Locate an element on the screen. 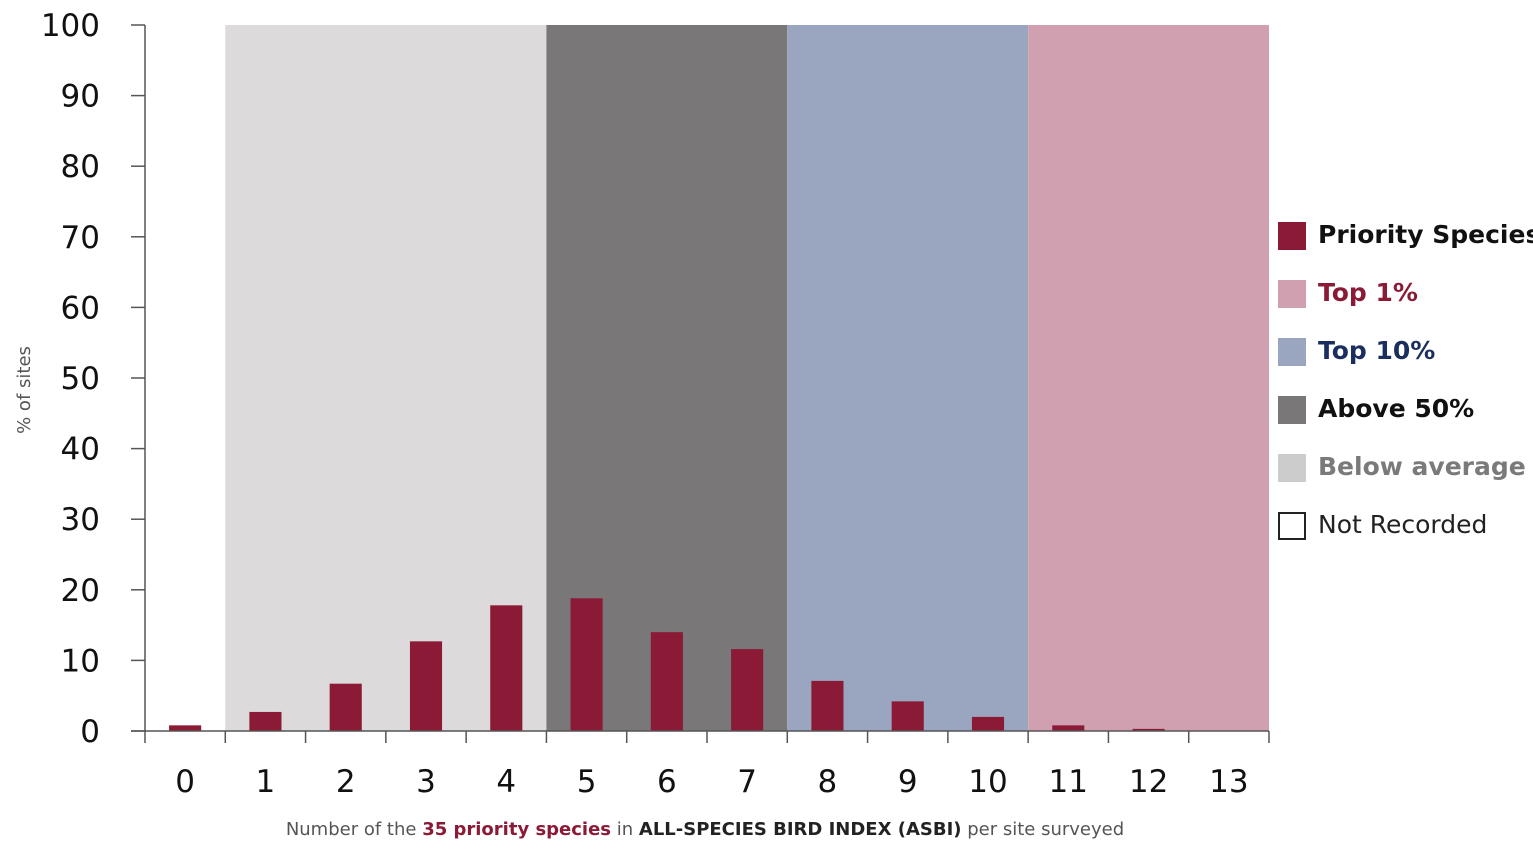 The width and height of the screenshot is (1533, 848). x-tick-label: 8 is located at coordinates (828, 782).